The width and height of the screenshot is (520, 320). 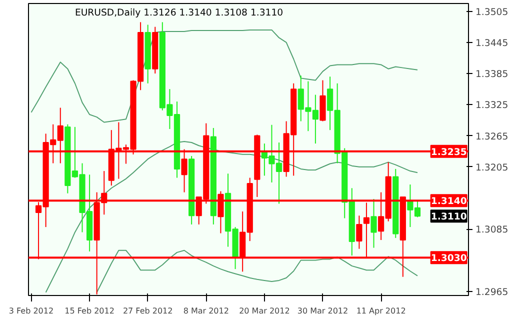 What do you see at coordinates (449, 217) in the screenshot?
I see `text: 1.3110` at bounding box center [449, 217].